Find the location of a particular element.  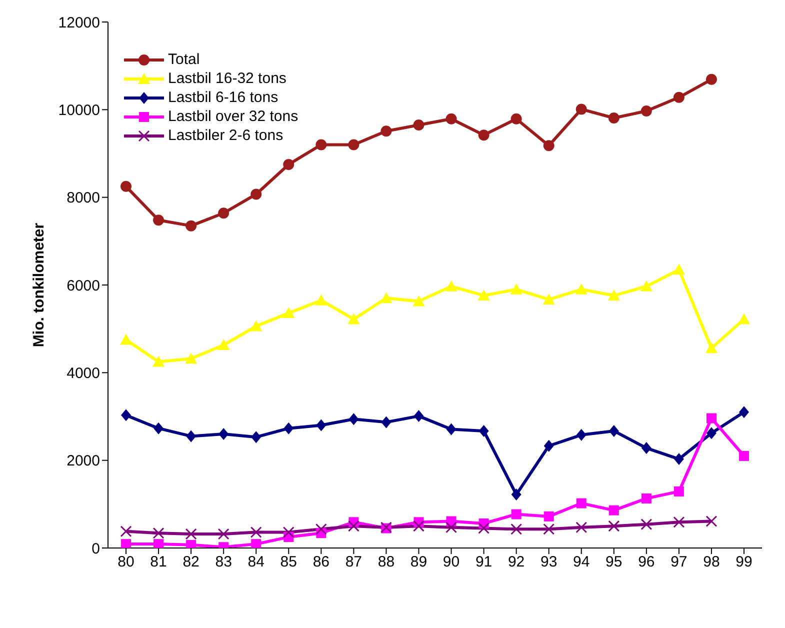

legend-label: Total is located at coordinates (184, 59).